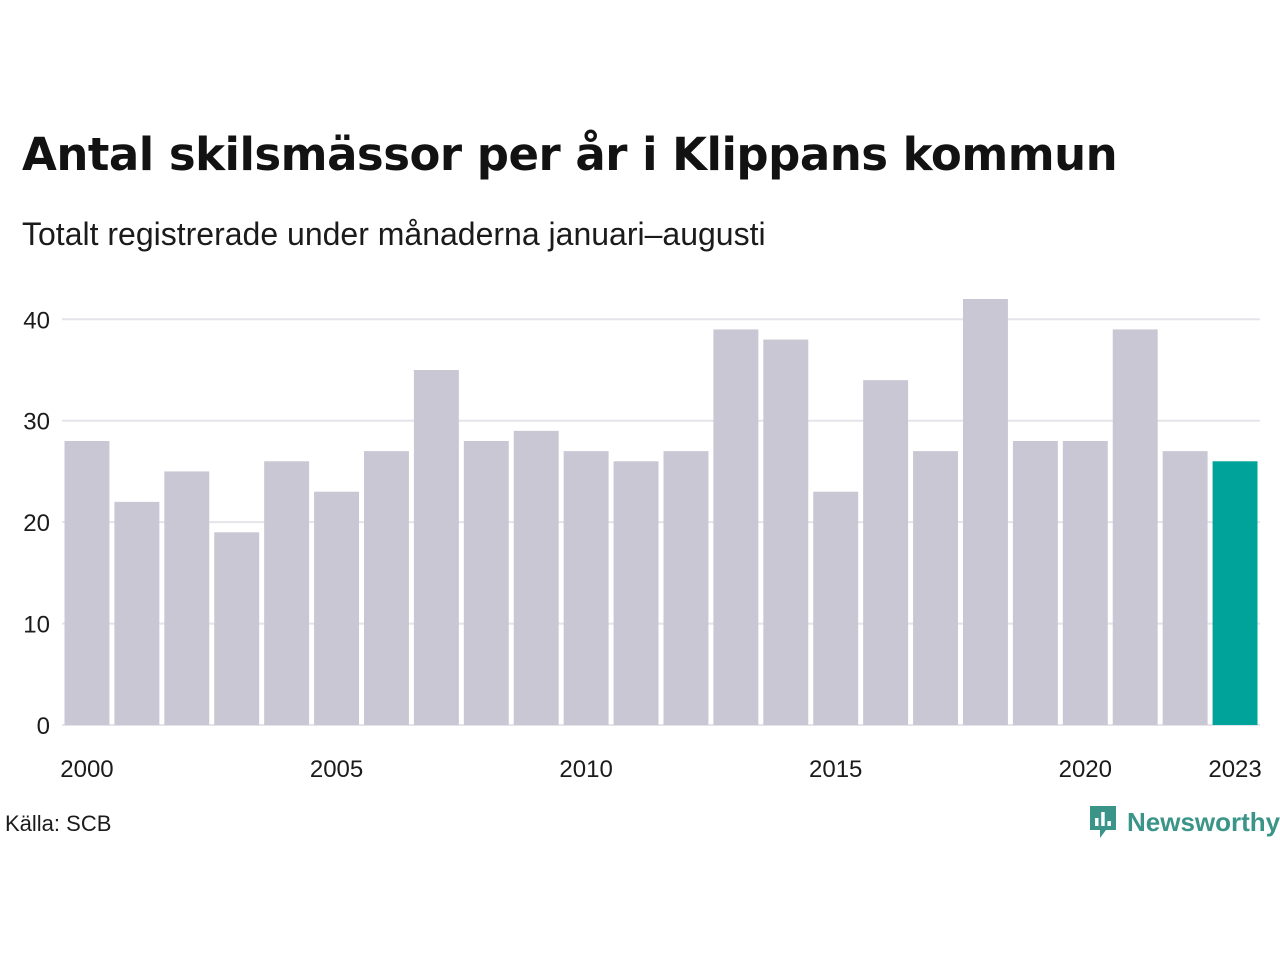 The image size is (1280, 960). Describe the element at coordinates (736, 527) in the screenshot. I see `bar-2013` at that location.